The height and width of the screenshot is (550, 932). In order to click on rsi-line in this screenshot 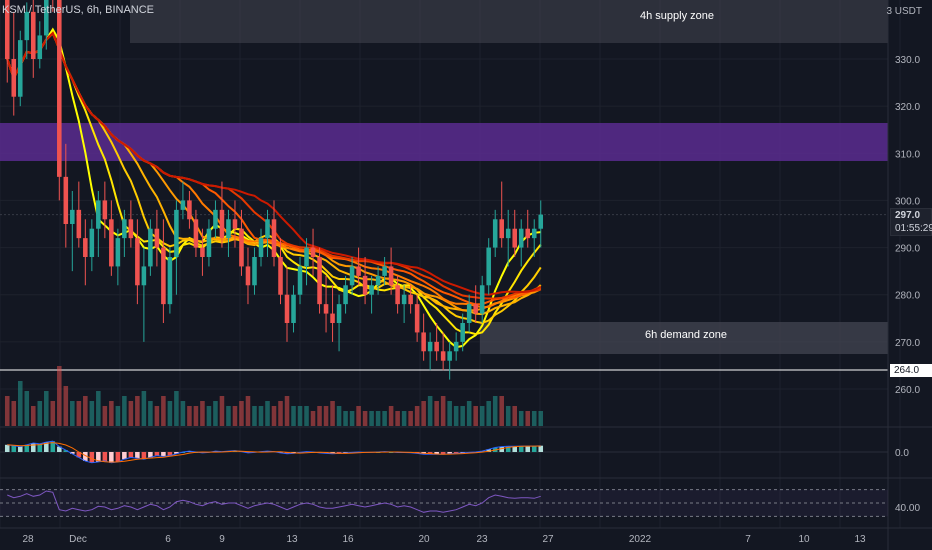, I will do `click(274, 501)`.